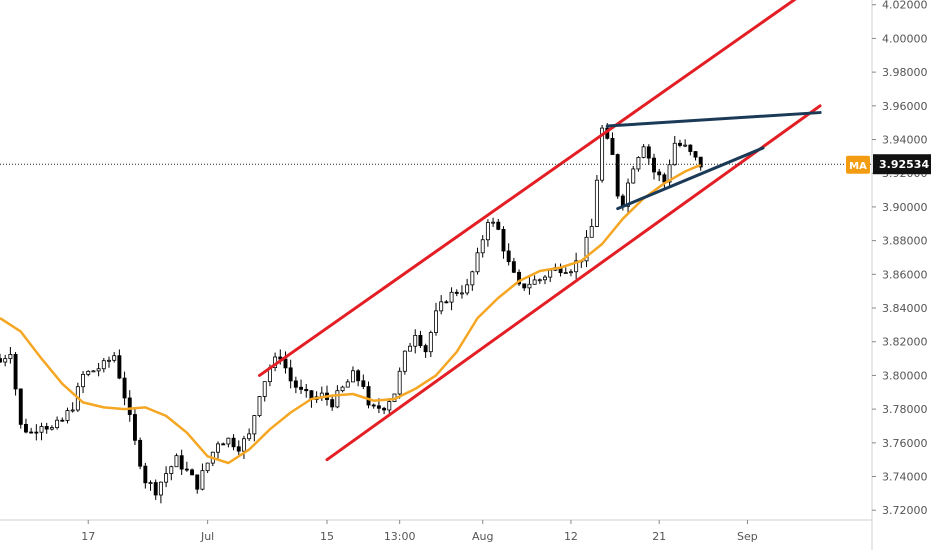 This screenshot has height=550, width=932. Describe the element at coordinates (482, 536) in the screenshot. I see `x-tick-label: Aug` at that location.